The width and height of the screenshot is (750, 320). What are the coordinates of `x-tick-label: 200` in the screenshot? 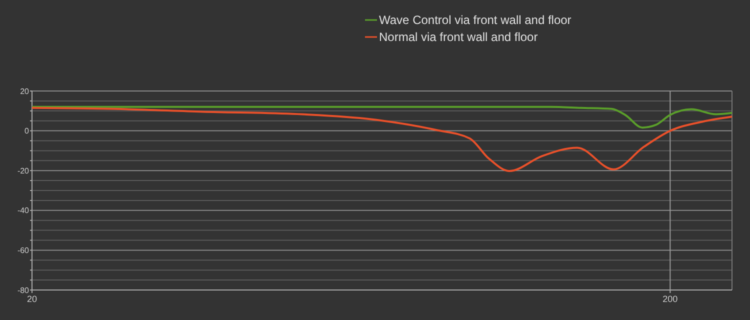 It's located at (670, 299).